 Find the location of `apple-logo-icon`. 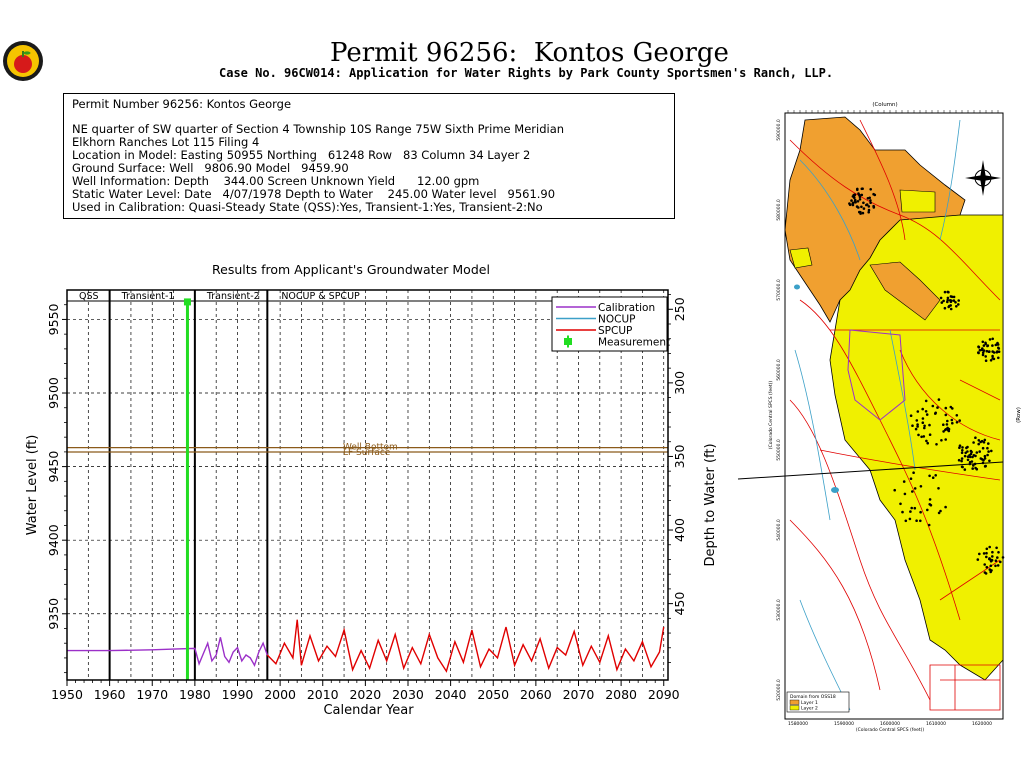

apple-logo-icon is located at coordinates (23, 61).